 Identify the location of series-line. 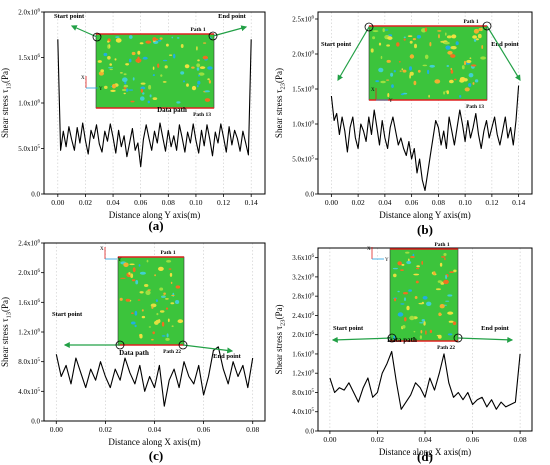
(154, 103).